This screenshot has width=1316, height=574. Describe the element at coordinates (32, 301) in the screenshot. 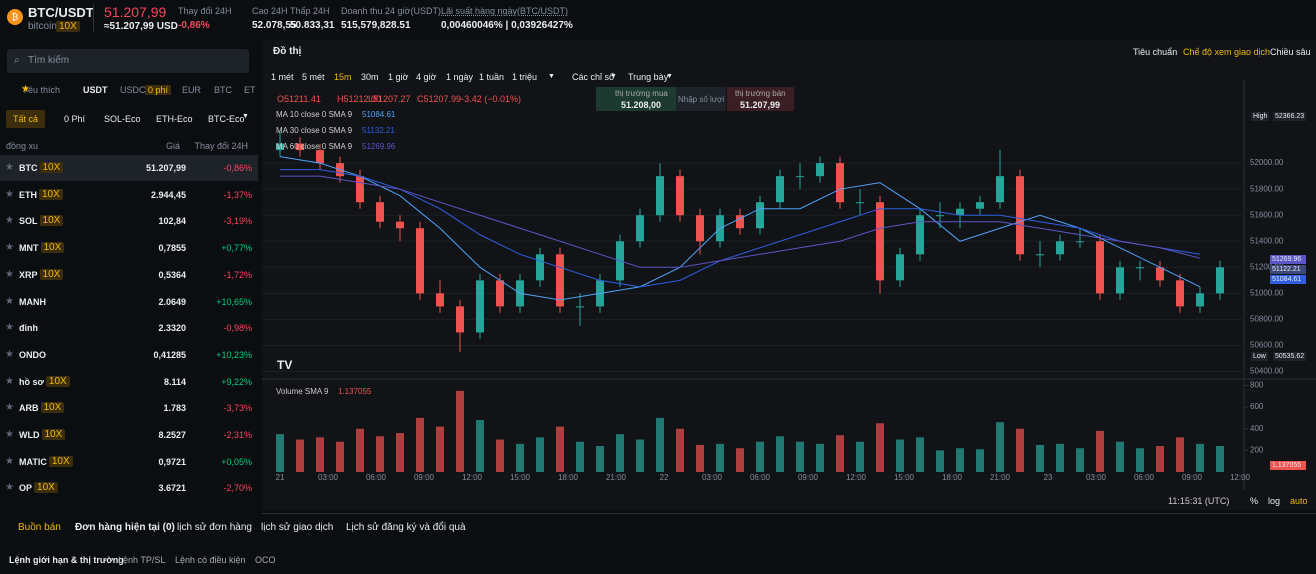

I see `coin-symbol: MANH` at that location.